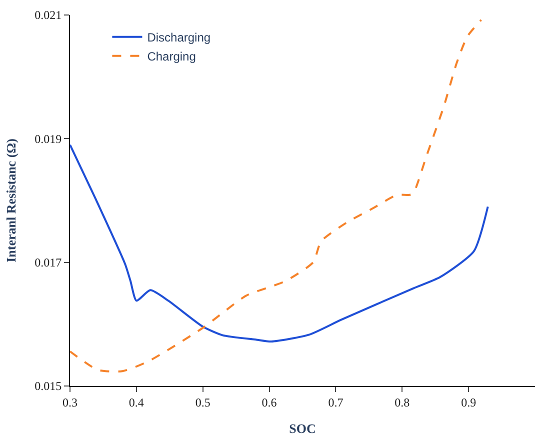 This screenshot has width=540, height=441. I want to click on legend-label: Charging, so click(171, 57).